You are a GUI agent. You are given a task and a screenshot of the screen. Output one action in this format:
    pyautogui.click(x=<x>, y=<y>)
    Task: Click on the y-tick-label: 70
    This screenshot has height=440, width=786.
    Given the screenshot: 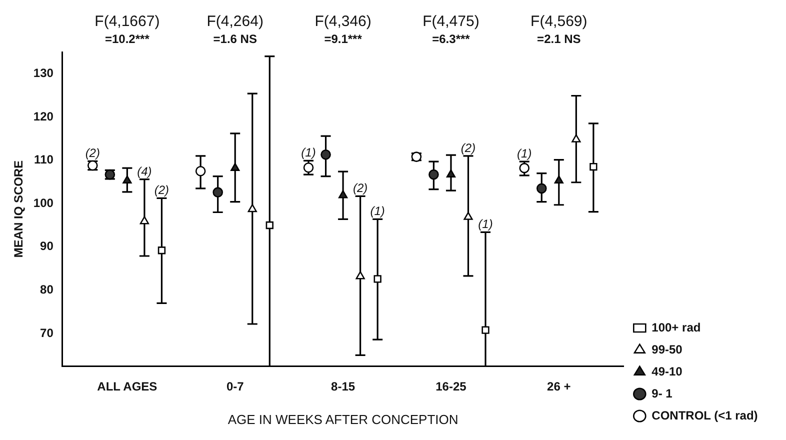 What is the action you would take?
    pyautogui.click(x=47, y=333)
    